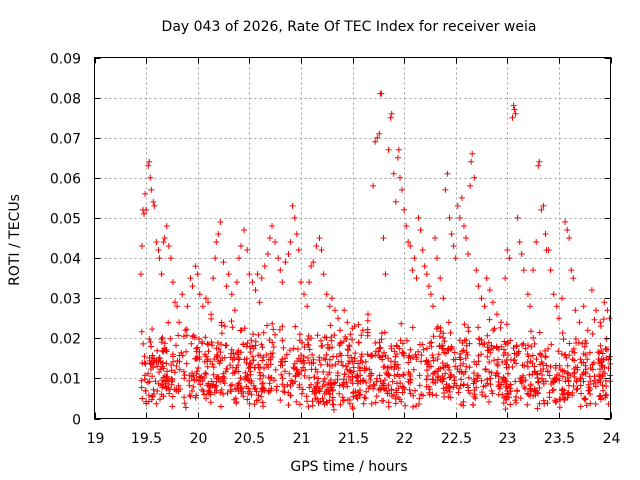 The width and height of the screenshot is (640, 480). What do you see at coordinates (354, 439) in the screenshot?
I see `x-axis-tick-labels: 19 19.5 20 20.5 21 21.5 22 22.5 23 23.5 24` at bounding box center [354, 439].